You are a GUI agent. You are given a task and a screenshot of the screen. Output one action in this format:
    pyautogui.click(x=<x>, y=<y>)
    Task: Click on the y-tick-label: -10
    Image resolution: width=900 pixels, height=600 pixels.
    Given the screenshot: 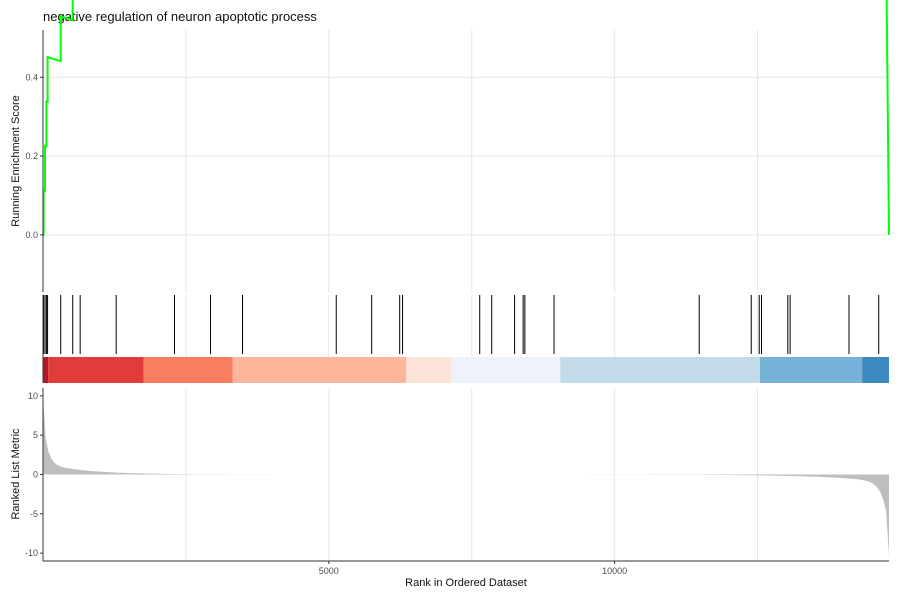 What is the action you would take?
    pyautogui.click(x=31, y=553)
    